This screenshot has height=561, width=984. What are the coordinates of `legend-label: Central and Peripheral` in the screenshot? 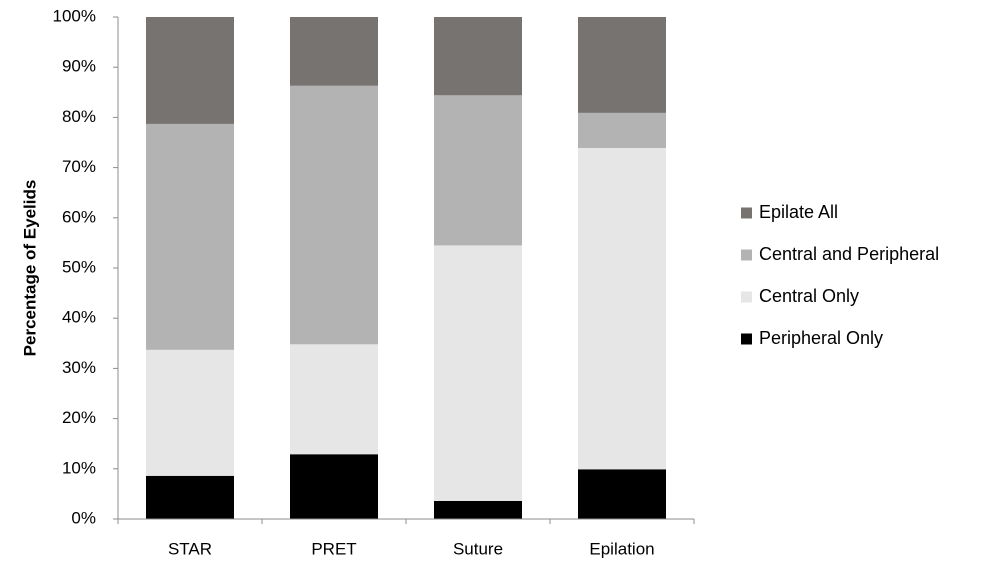 It's located at (849, 254).